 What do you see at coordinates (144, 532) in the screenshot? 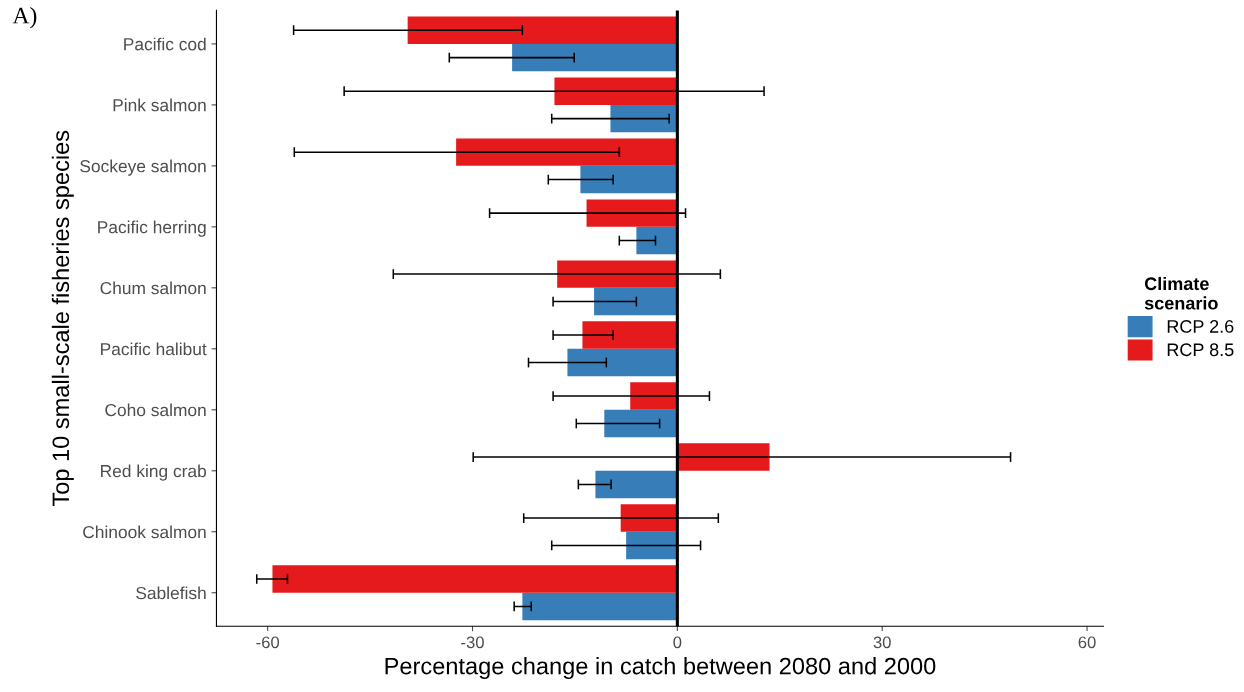
I see `y-tick-label: Chinook salmon` at bounding box center [144, 532].